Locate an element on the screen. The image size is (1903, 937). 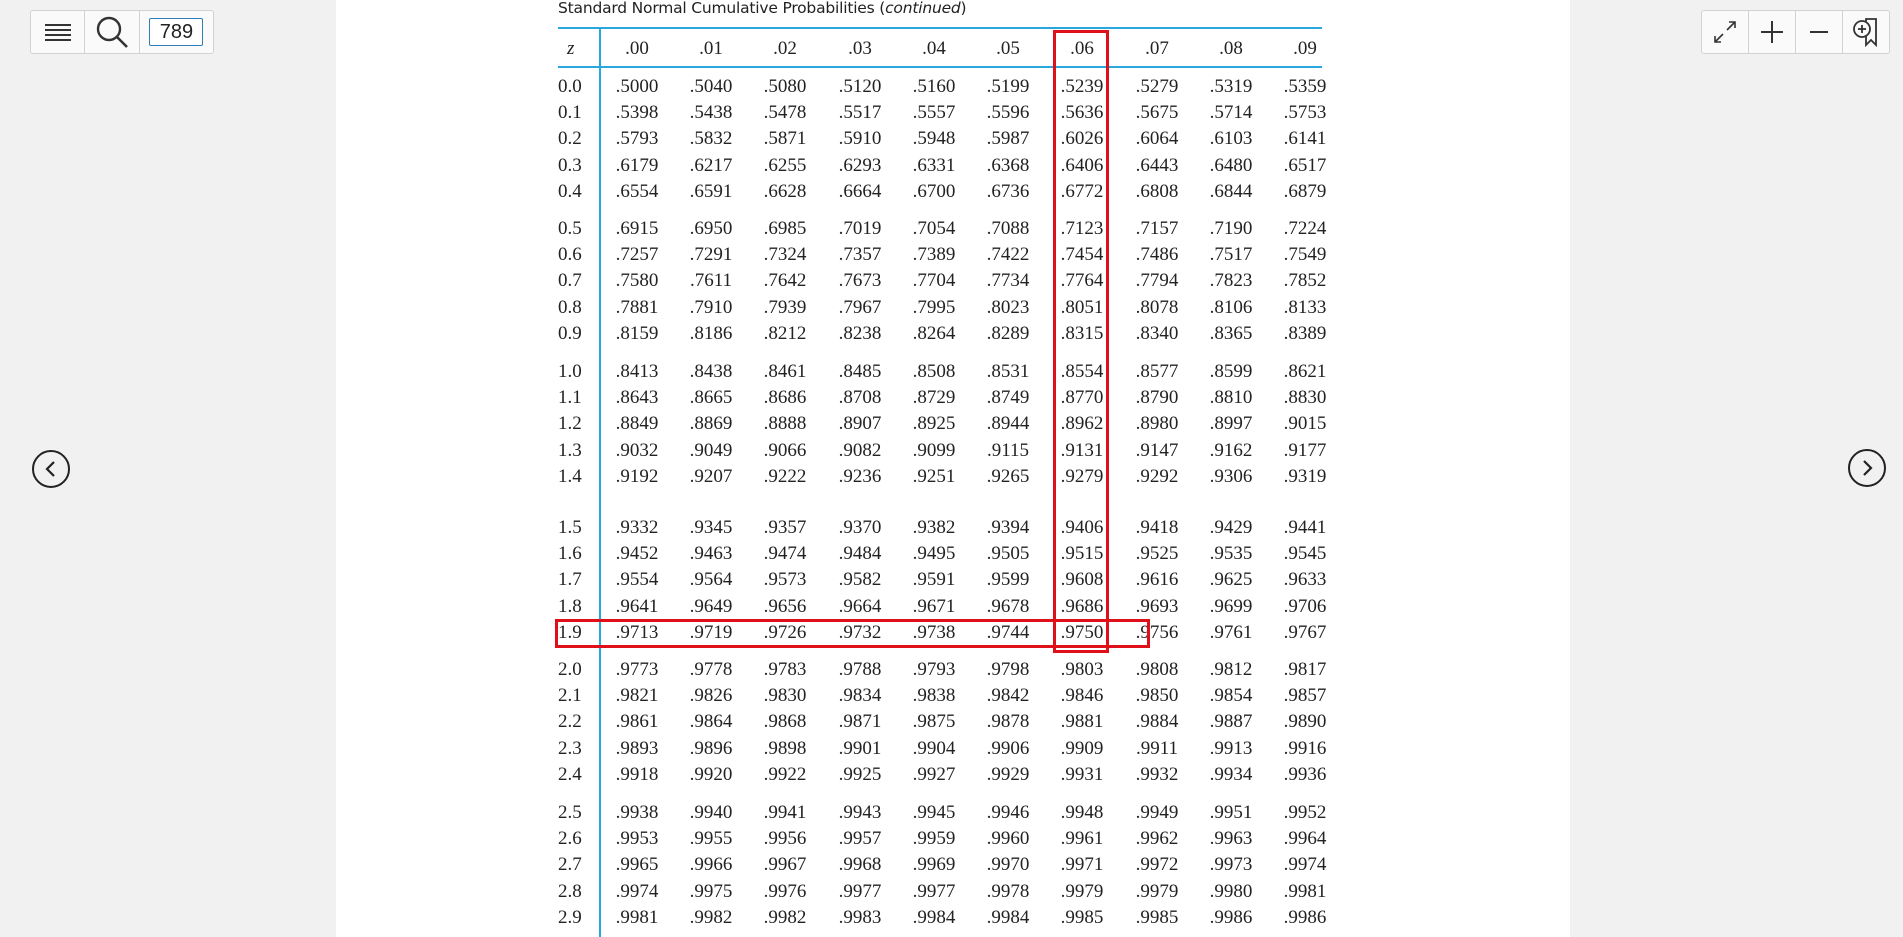
probability-cell: .5675 is located at coordinates (1157, 112).